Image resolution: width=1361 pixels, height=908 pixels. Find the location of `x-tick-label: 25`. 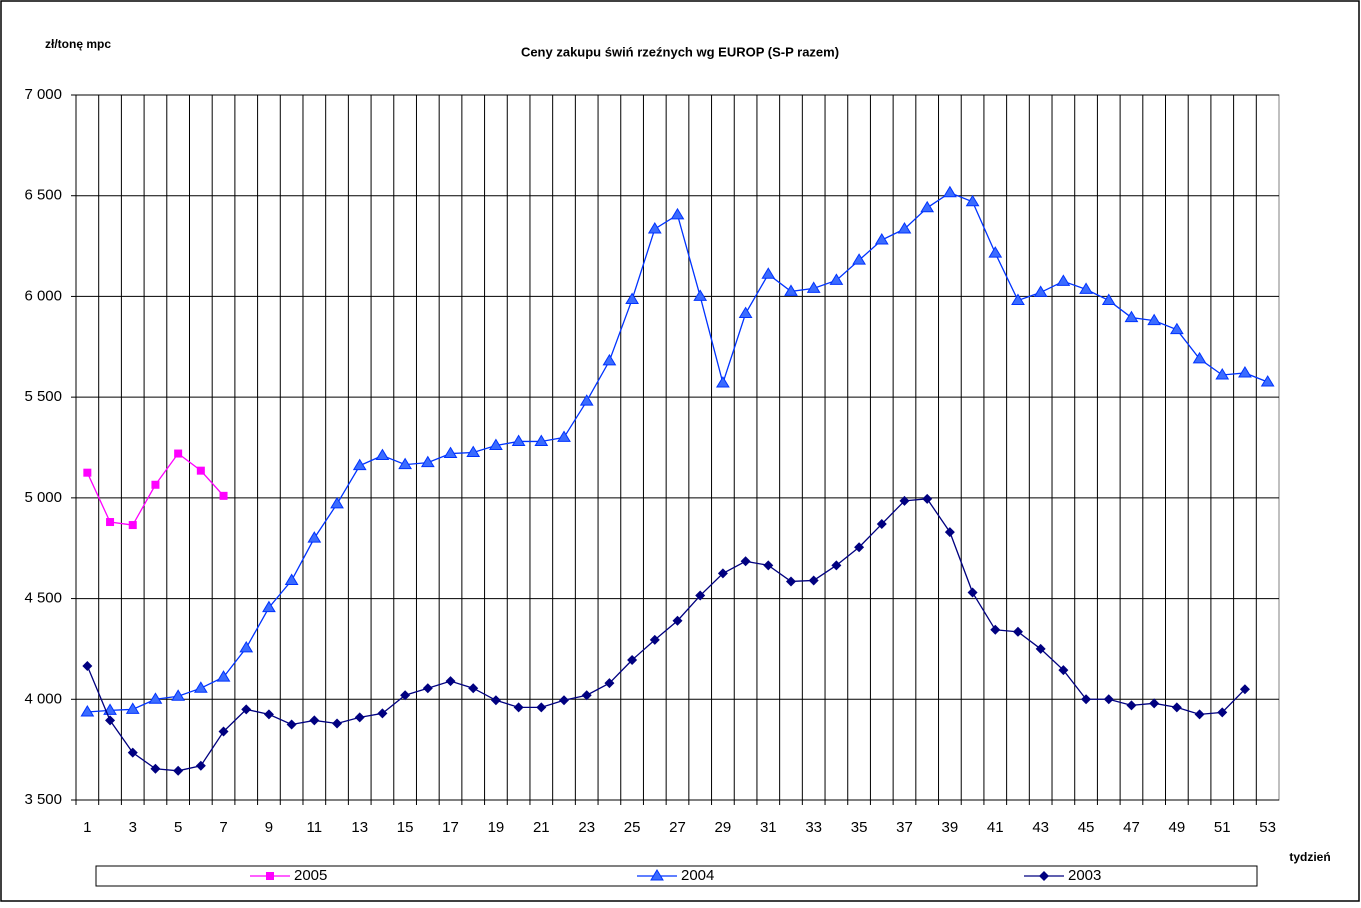

x-tick-label: 25 is located at coordinates (632, 827).